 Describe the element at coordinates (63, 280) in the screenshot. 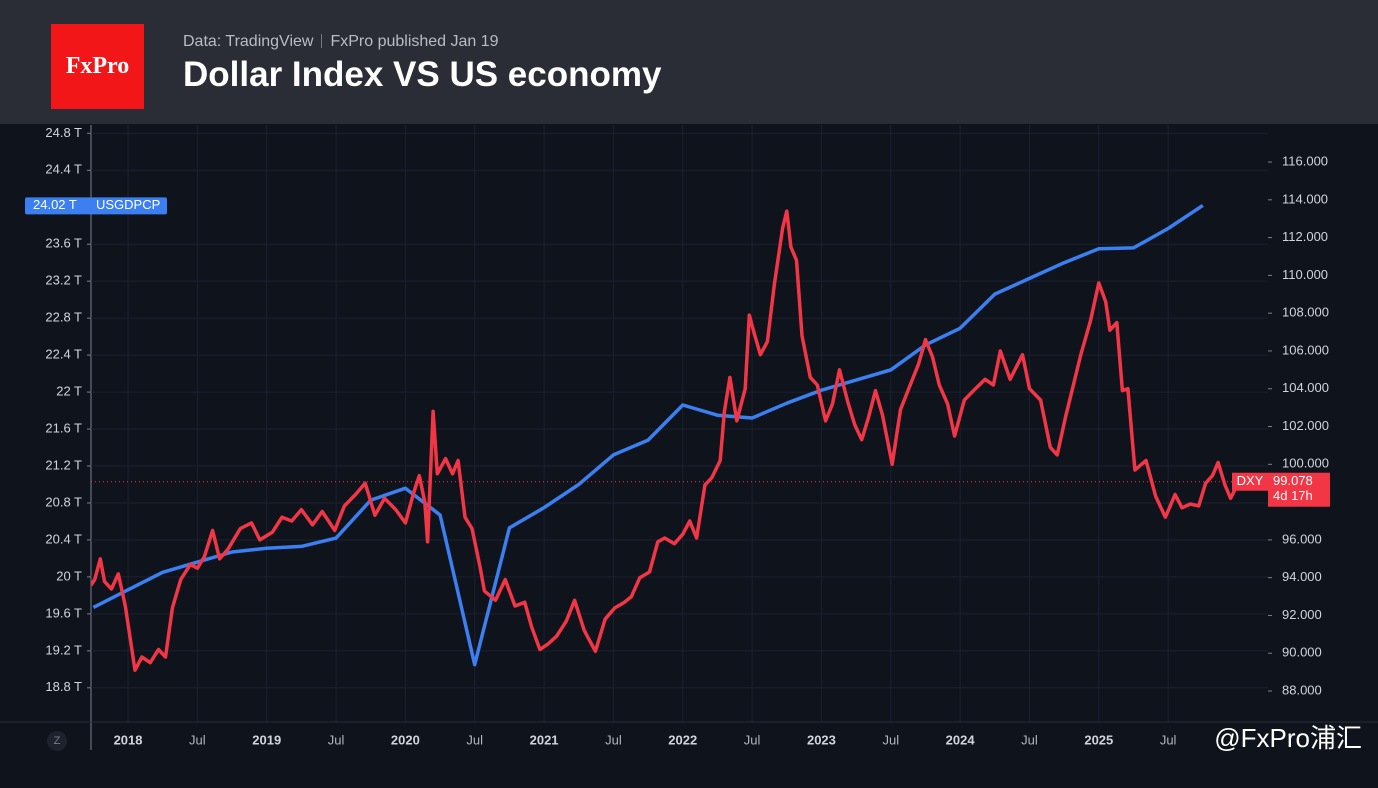

I see `y-tick-label: 23.2 T` at that location.